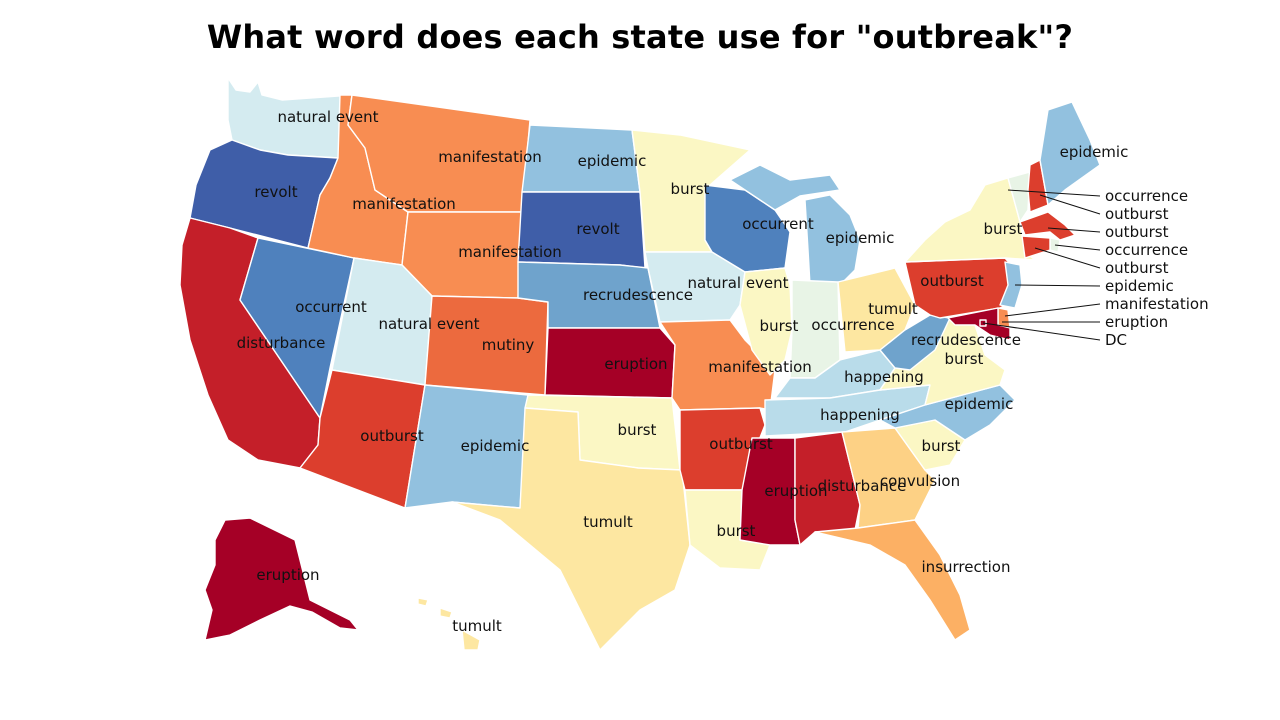  Describe the element at coordinates (741, 444) in the screenshot. I see `state-label-AR: outburst` at that location.